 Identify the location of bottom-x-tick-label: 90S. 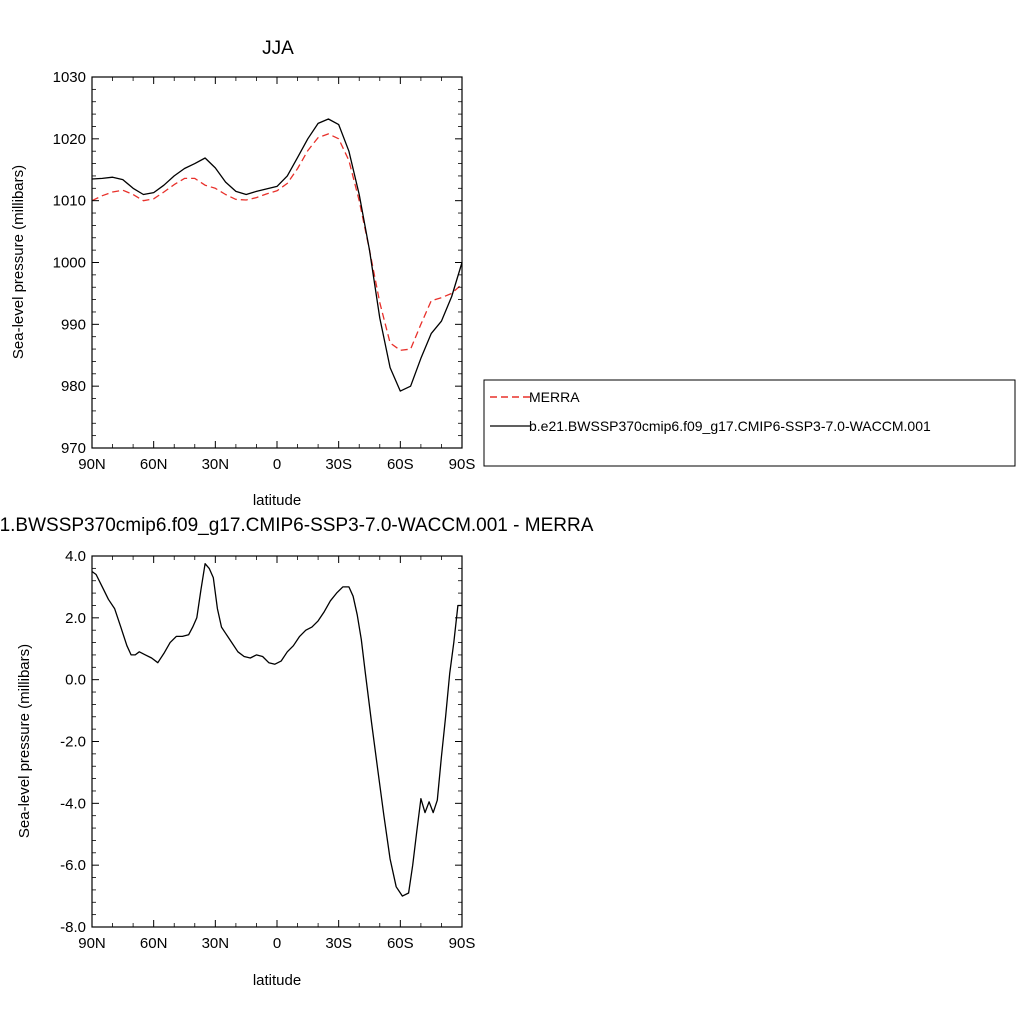
(462, 943).